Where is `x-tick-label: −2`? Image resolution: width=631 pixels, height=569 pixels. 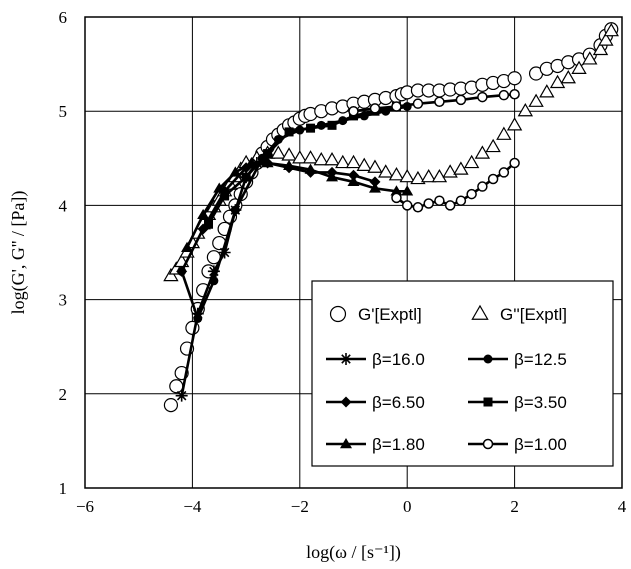 x-tick-label: −2 is located at coordinates (300, 506).